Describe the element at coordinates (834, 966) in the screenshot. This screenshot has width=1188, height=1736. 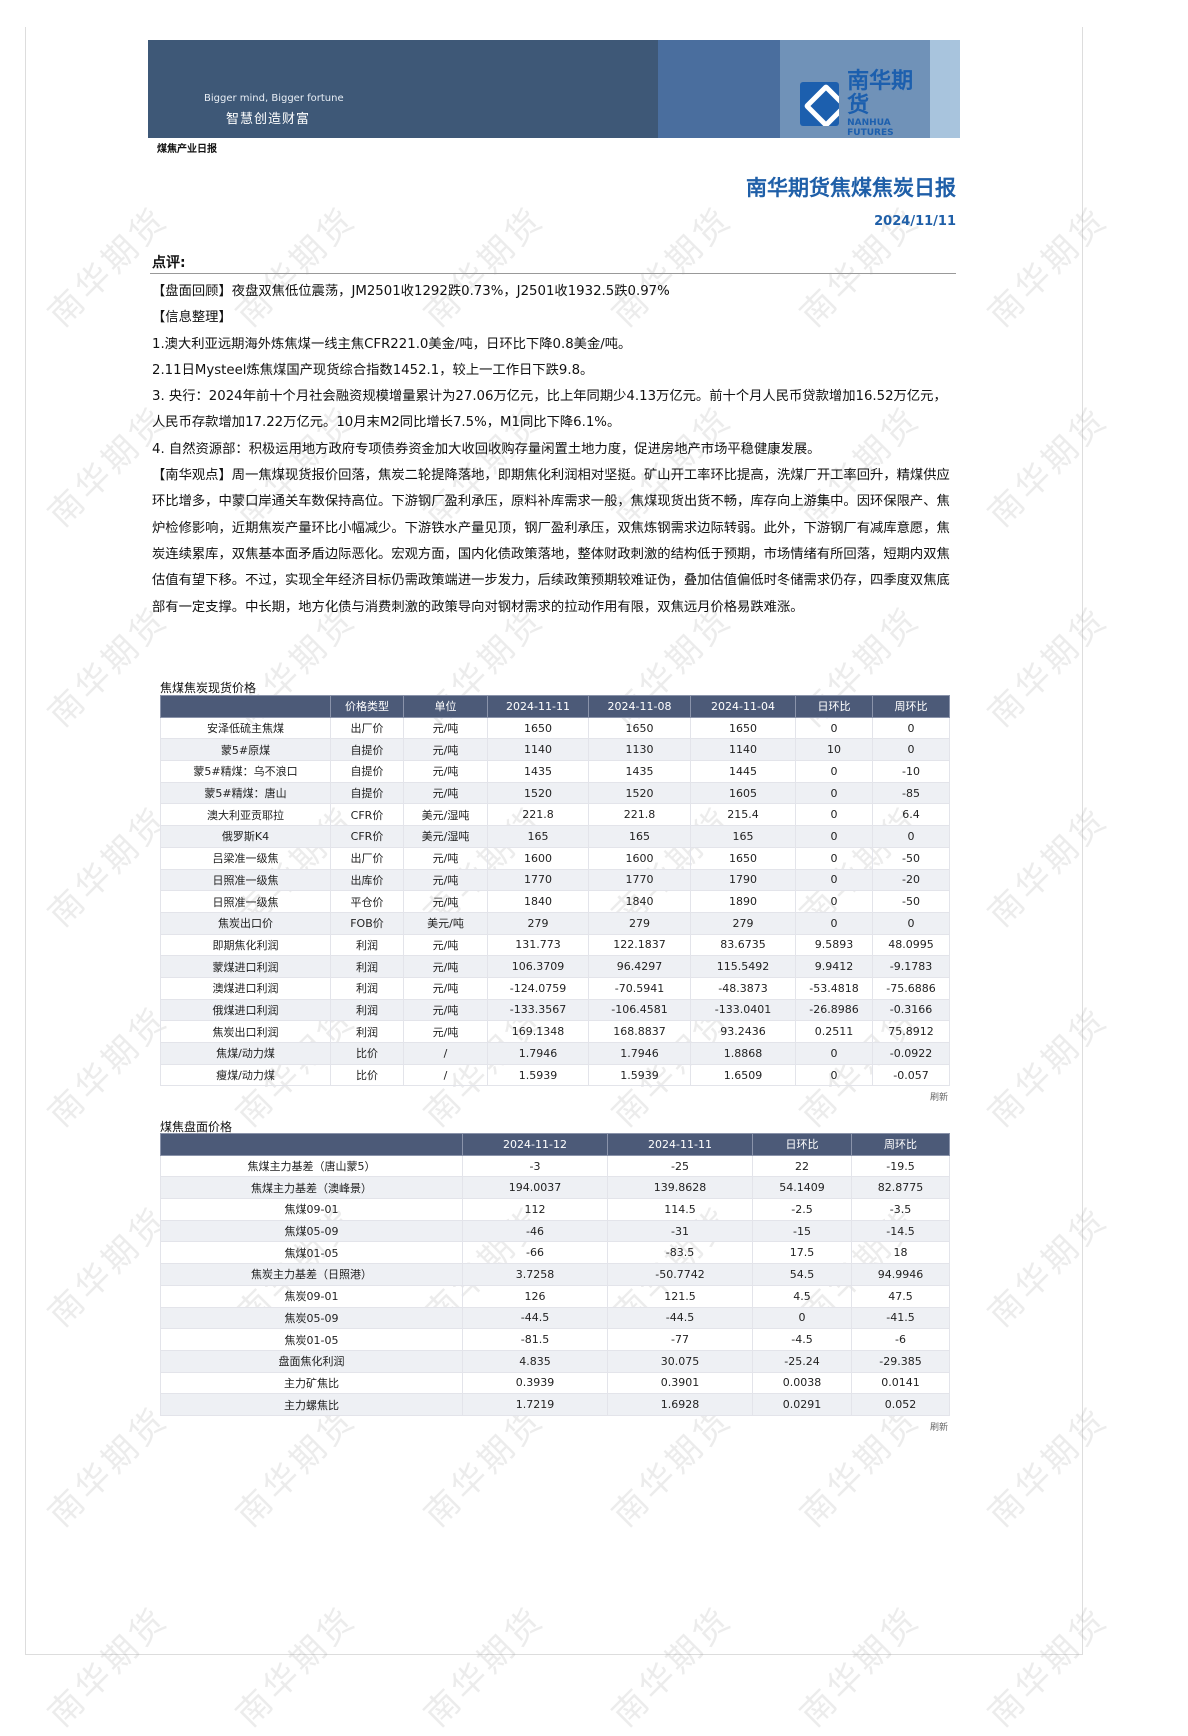
I see `table-cell: 9.9412` at that location.